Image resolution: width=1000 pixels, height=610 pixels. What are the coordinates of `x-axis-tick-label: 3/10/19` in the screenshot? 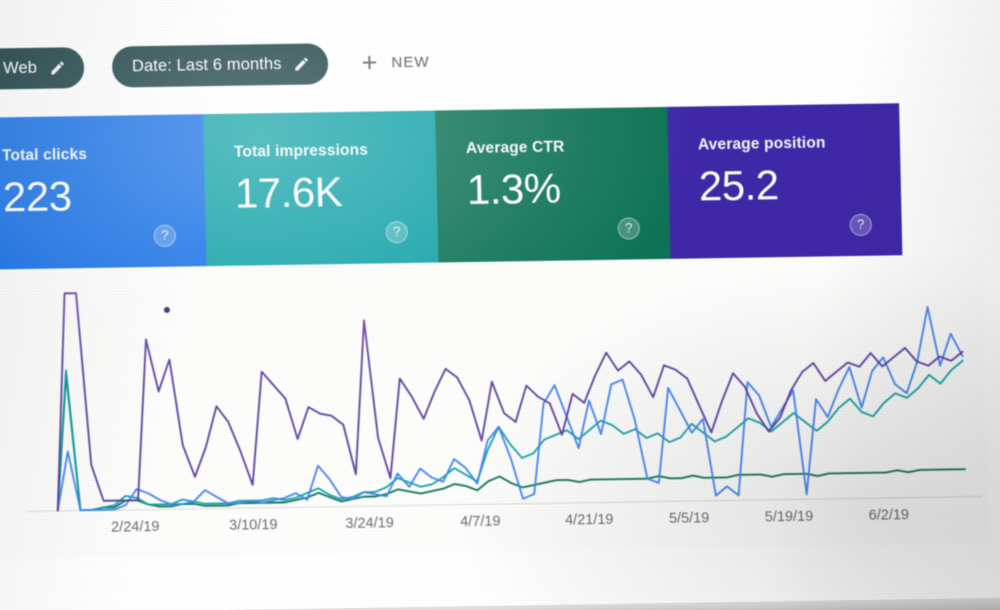 It's located at (253, 525).